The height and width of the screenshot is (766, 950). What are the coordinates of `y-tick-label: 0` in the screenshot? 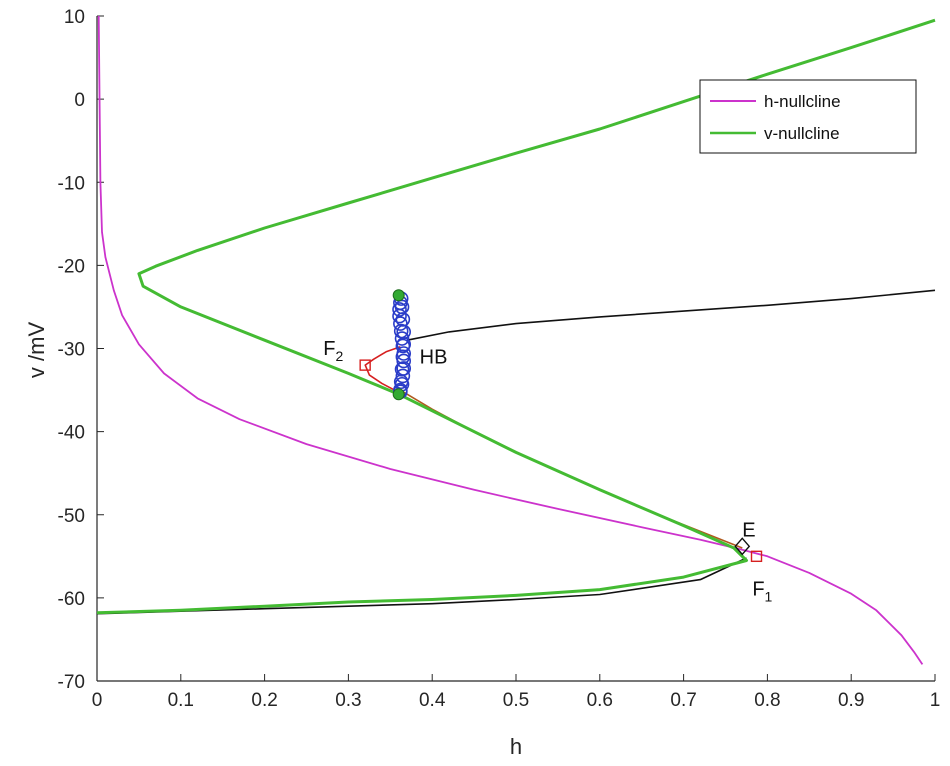 It's located at (79, 100).